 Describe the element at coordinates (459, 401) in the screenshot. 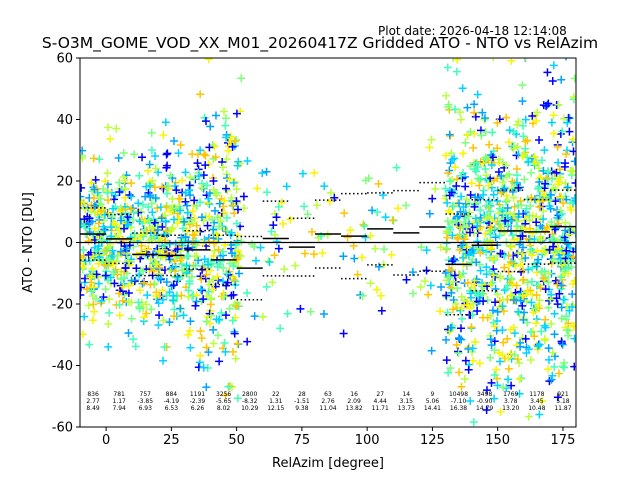

I see `bin-mean-label: -7.10` at that location.